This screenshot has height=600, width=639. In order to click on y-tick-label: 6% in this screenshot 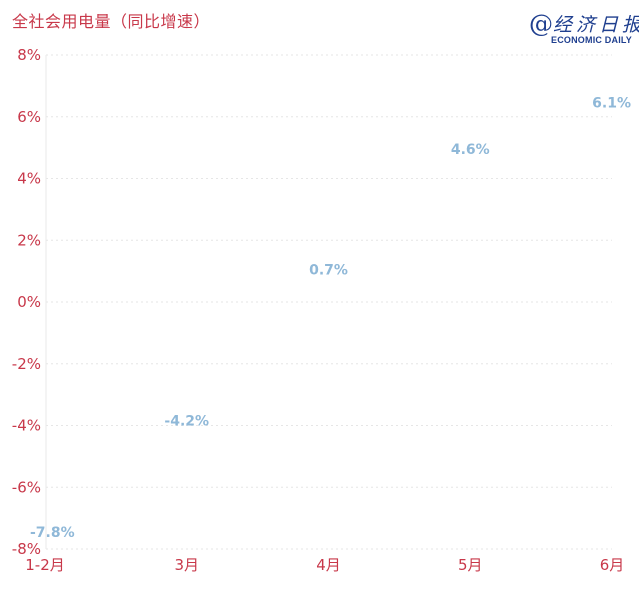, I will do `click(29, 117)`.